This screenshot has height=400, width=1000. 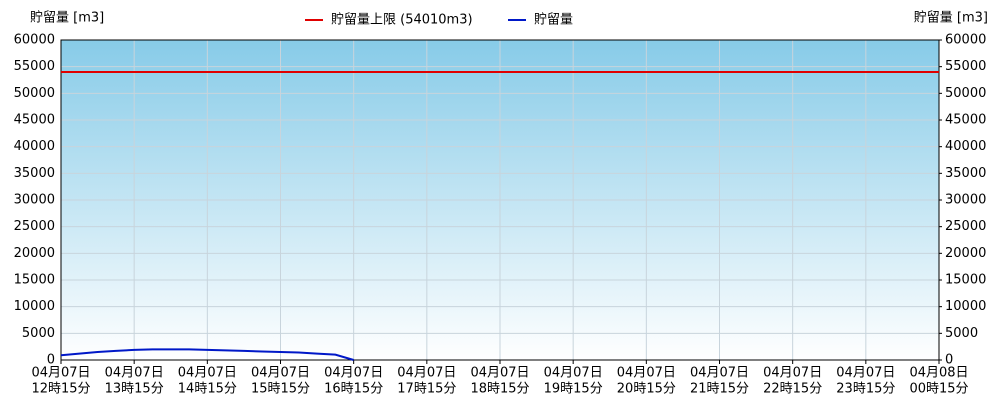 What do you see at coordinates (280, 389) in the screenshot?
I see `x-tick-label: 15時15分` at bounding box center [280, 389].